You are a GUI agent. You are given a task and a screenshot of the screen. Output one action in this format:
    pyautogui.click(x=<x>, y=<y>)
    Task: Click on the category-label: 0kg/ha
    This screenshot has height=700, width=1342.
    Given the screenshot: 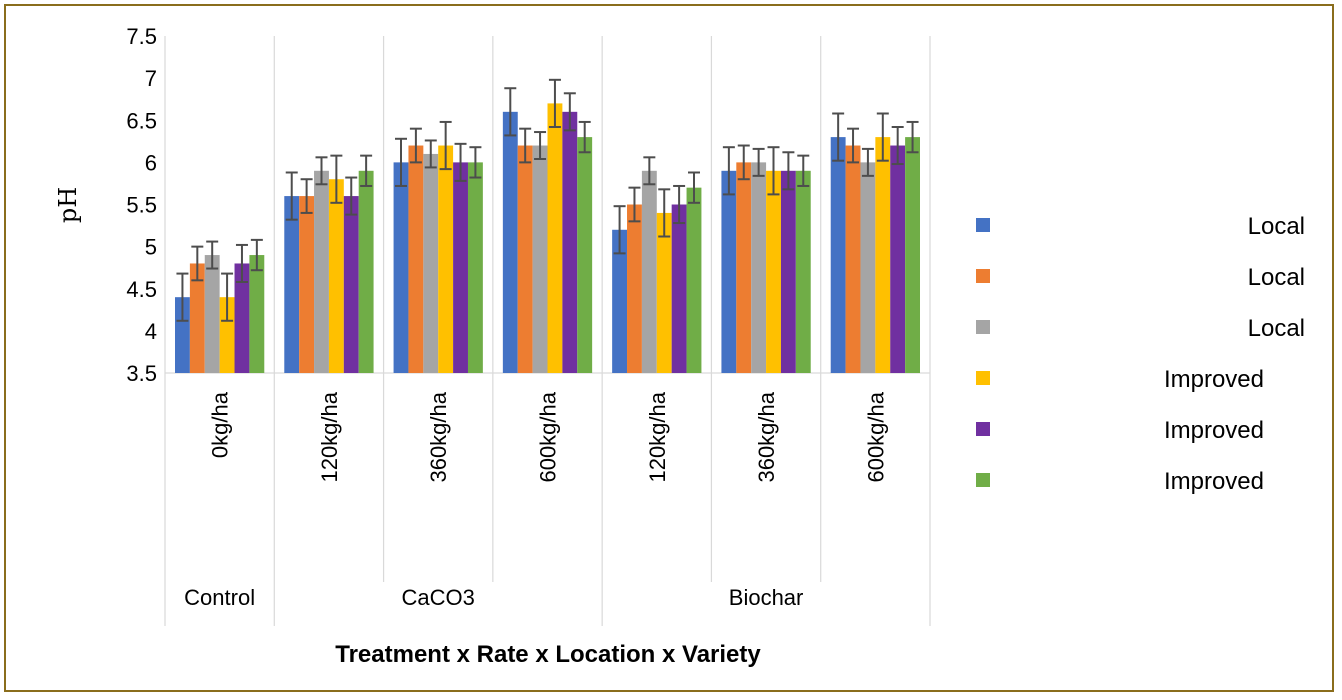 What is the action you would take?
    pyautogui.click(x=220, y=424)
    